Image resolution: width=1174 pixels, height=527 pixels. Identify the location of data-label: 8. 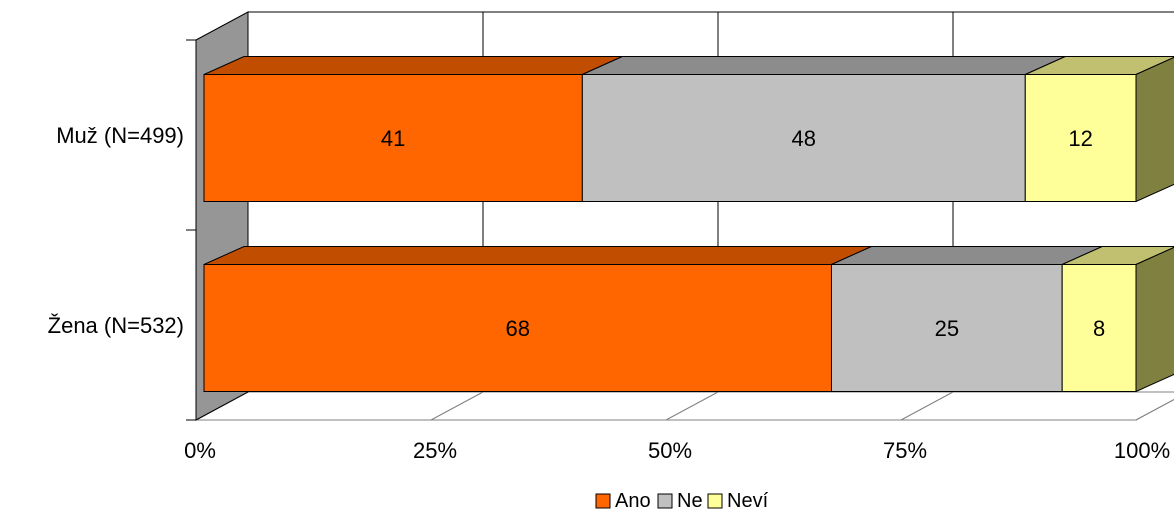
(1099, 328).